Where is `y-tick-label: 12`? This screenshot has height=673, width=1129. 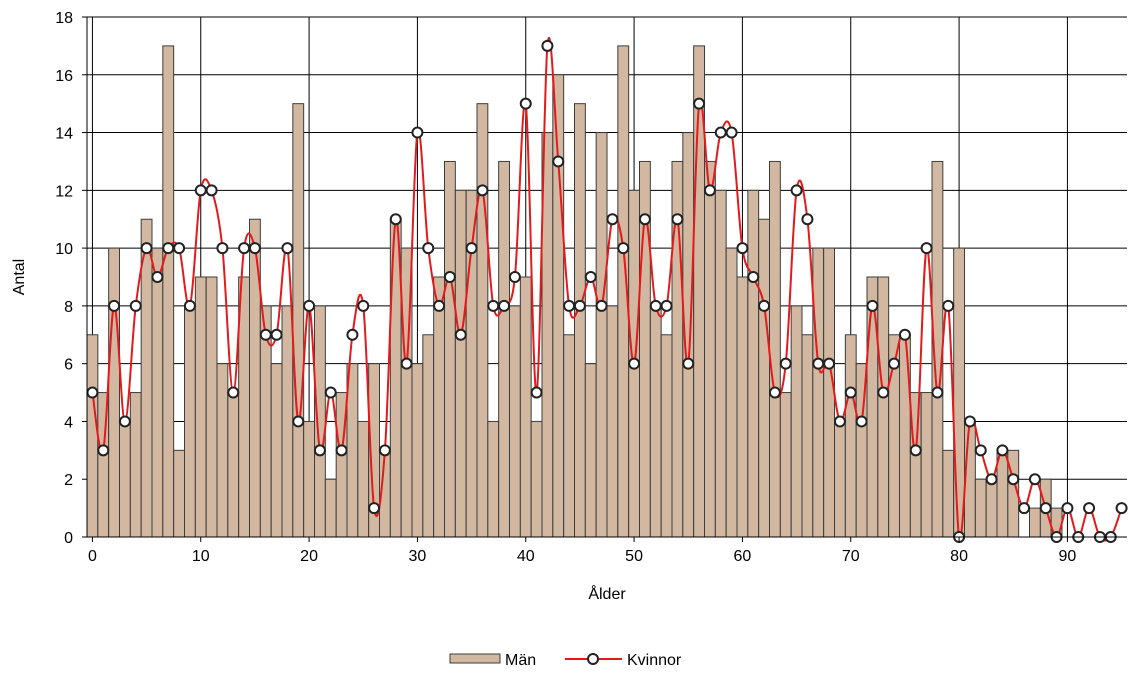
y-tick-label: 12 is located at coordinates (64, 191).